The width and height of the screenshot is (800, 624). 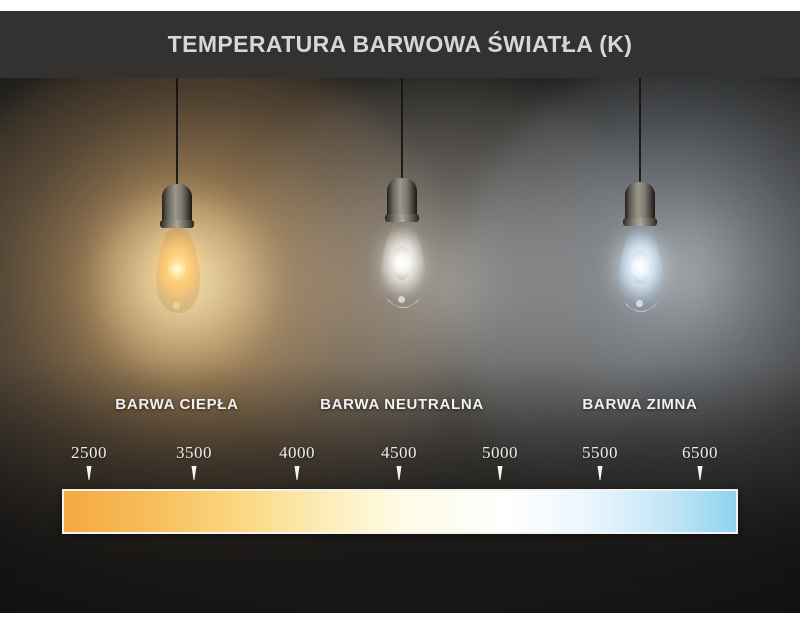 What do you see at coordinates (399, 452) in the screenshot?
I see `kelvin-value-4500: 4500` at bounding box center [399, 452].